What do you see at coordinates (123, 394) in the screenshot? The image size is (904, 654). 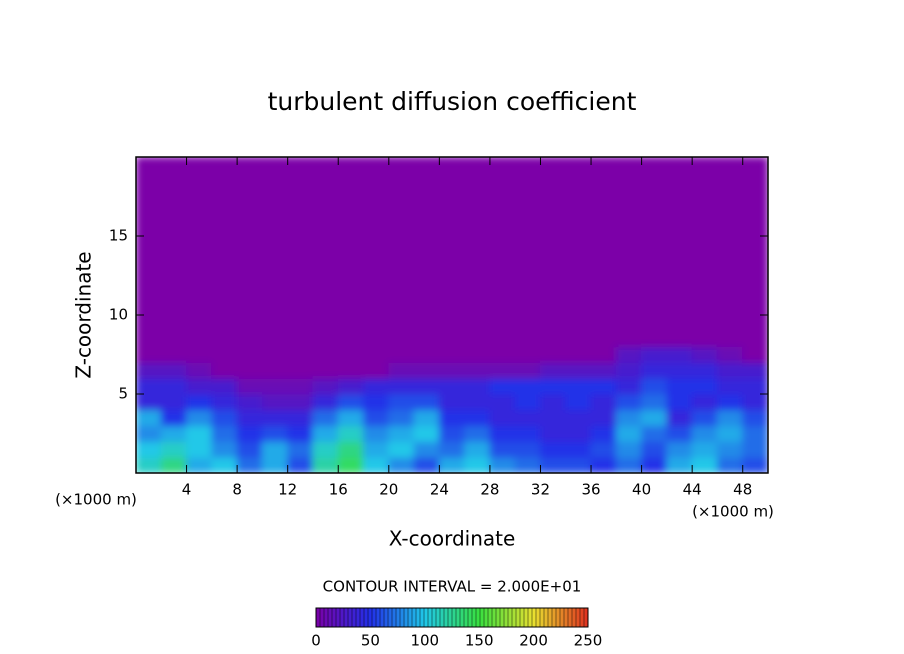 I see `y-tick-label: 5` at bounding box center [123, 394].